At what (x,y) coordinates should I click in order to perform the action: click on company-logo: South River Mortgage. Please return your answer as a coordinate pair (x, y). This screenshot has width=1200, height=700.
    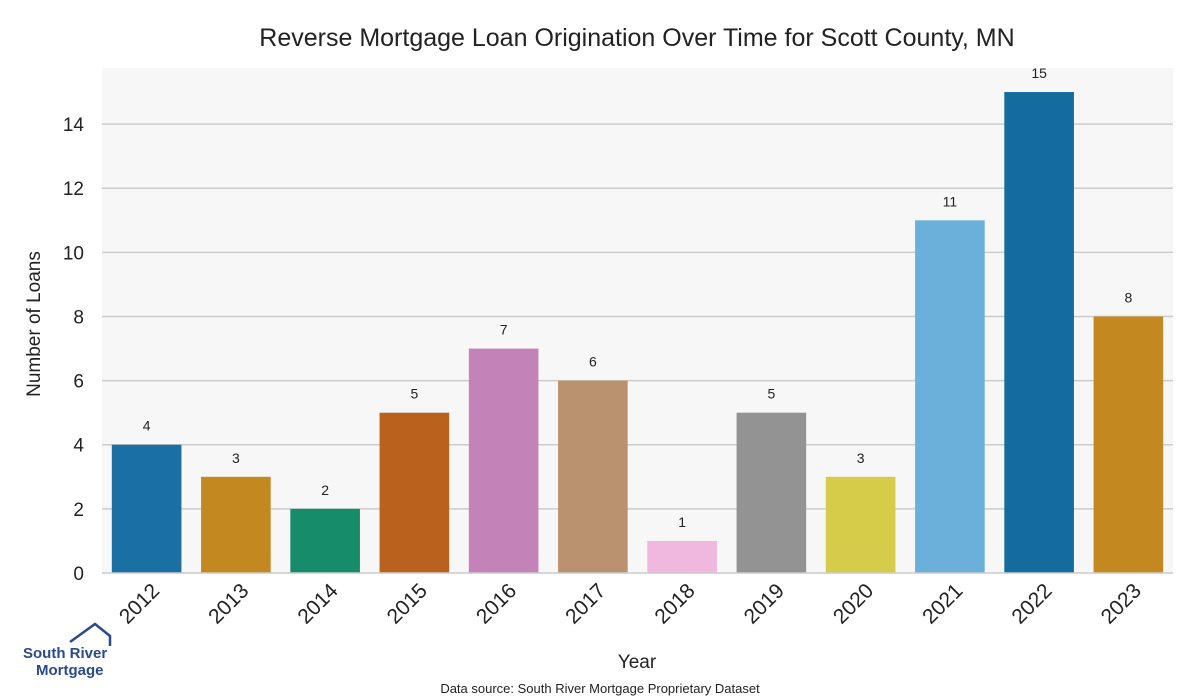
    Looking at the image, I should click on (67, 650).